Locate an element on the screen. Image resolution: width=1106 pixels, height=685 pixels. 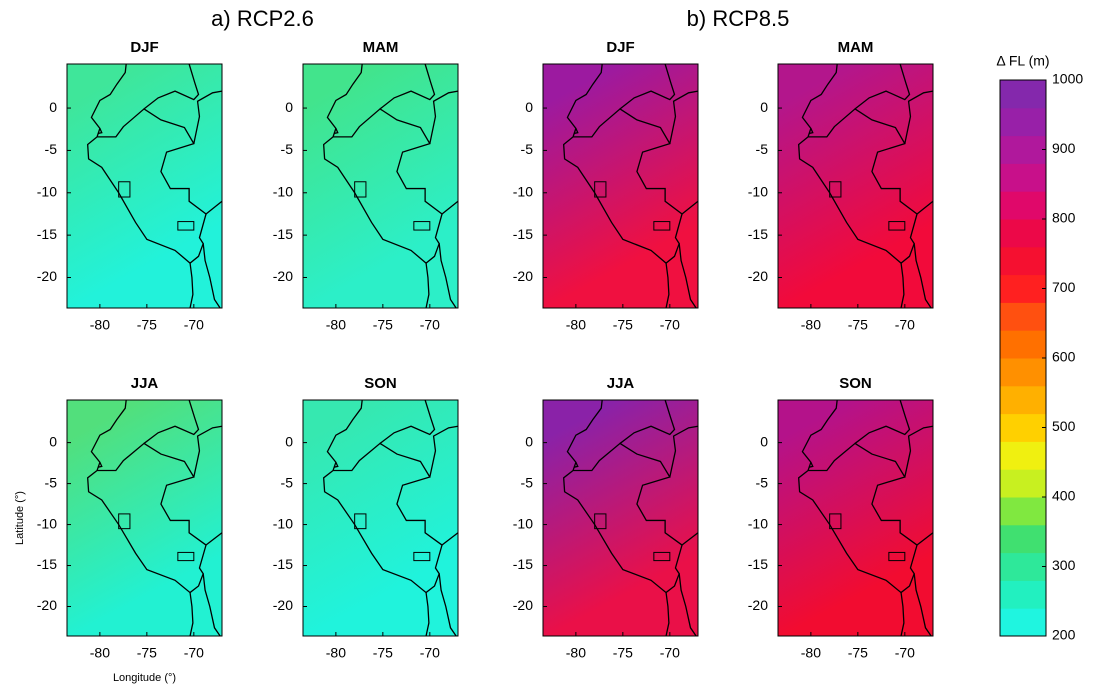
panel-title: MAM is located at coordinates (856, 47).